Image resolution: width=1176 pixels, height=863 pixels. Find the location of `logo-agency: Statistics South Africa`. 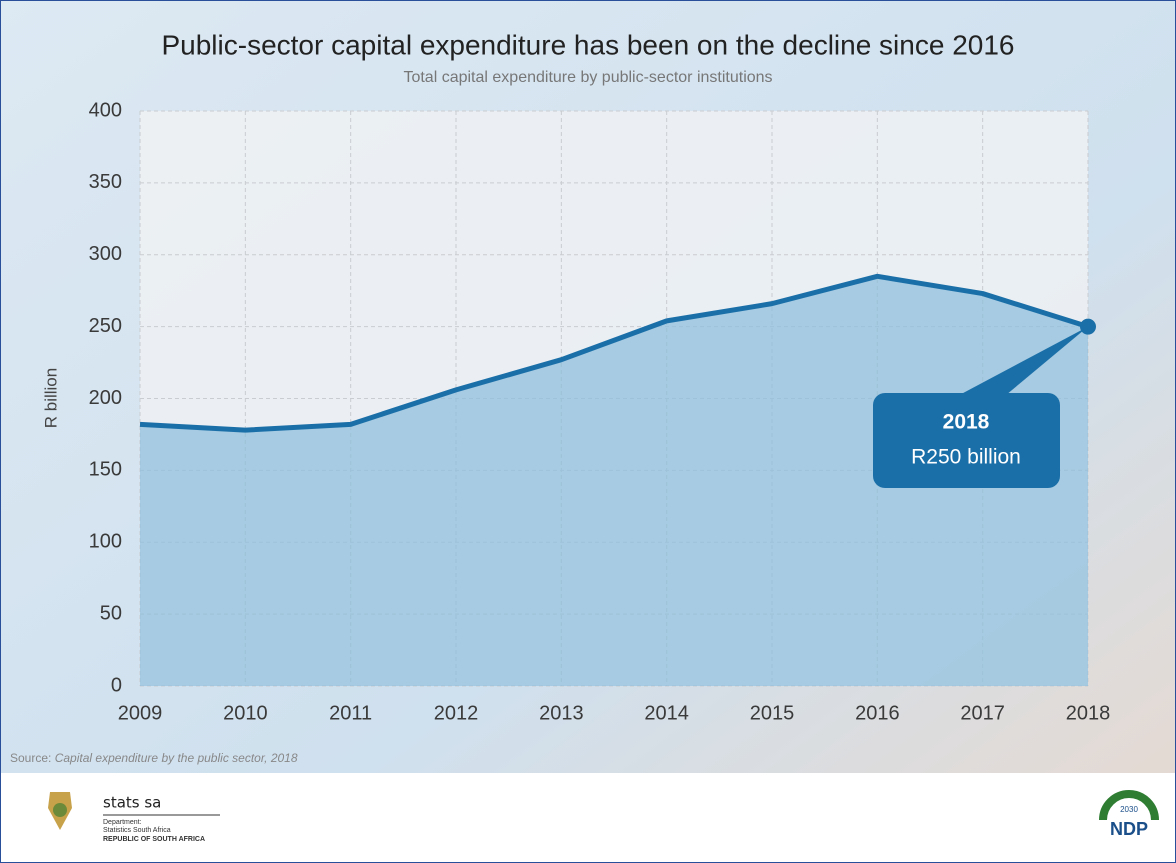

logo-agency: Statistics South Africa is located at coordinates (137, 830).